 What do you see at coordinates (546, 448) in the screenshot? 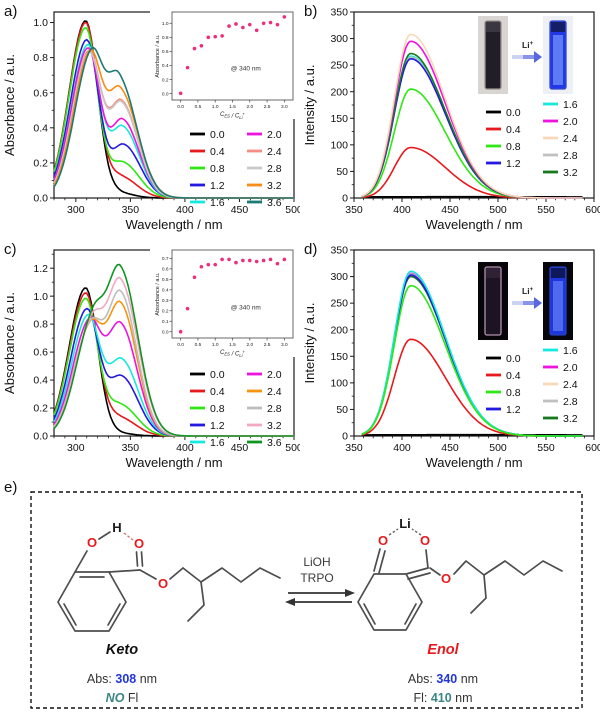
I see `x-tick-label: 550` at bounding box center [546, 448].